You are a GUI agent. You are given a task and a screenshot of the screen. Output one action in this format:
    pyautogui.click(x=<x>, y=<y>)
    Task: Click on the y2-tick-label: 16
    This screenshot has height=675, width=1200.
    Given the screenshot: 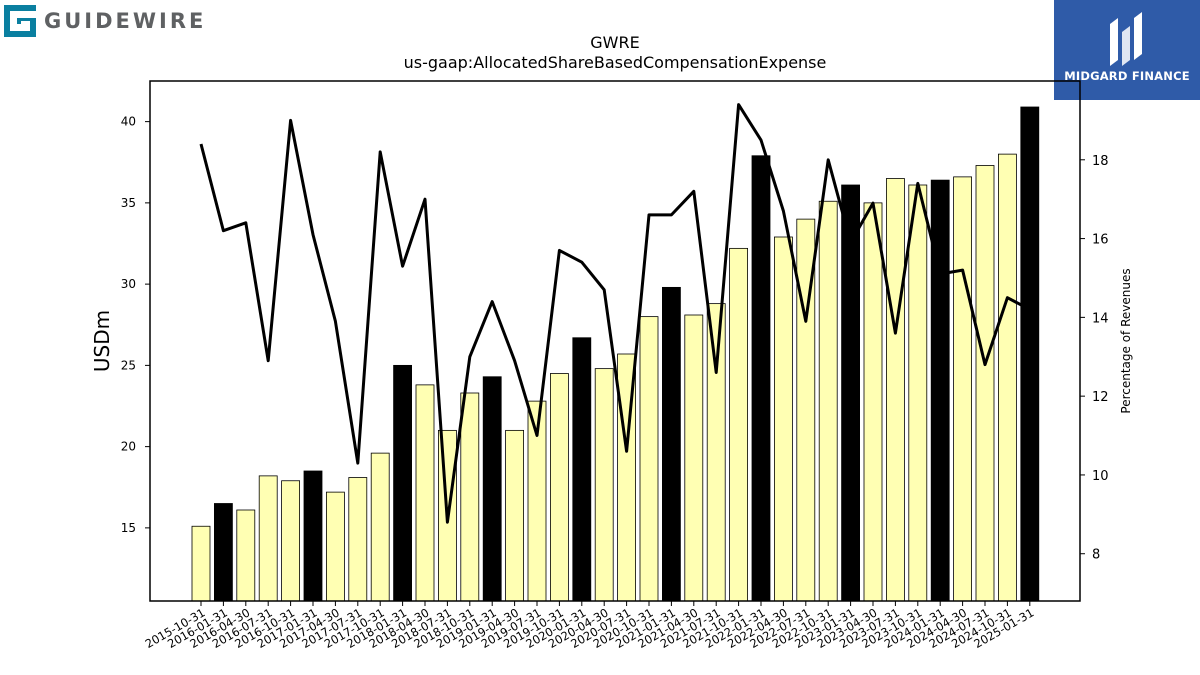 What is the action you would take?
    pyautogui.click(x=1100, y=240)
    